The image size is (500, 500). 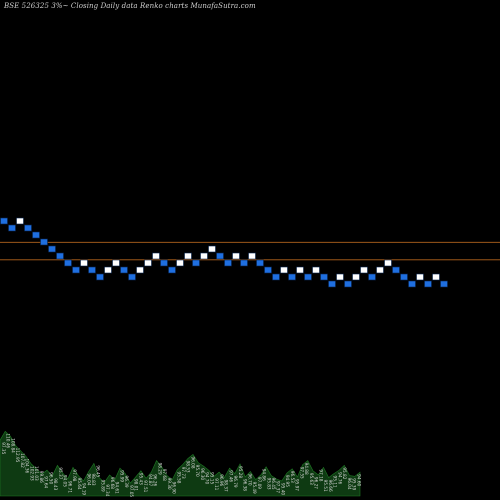 I want to click on volume-label: 94.70, so click(x=207, y=478).